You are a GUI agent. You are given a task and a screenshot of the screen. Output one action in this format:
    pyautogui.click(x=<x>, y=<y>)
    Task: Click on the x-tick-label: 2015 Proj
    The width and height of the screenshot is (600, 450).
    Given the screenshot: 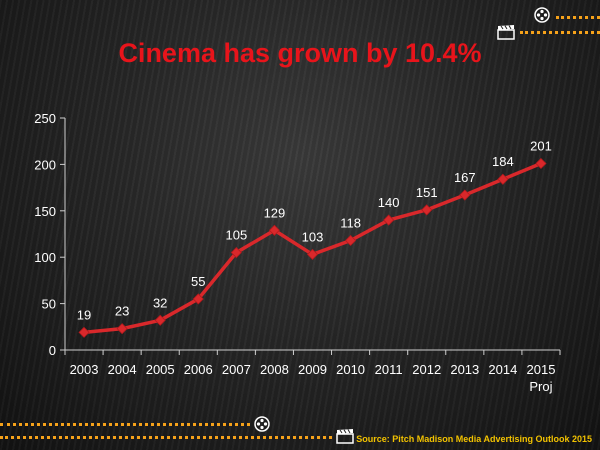 What is the action you would take?
    pyautogui.click(x=541, y=378)
    